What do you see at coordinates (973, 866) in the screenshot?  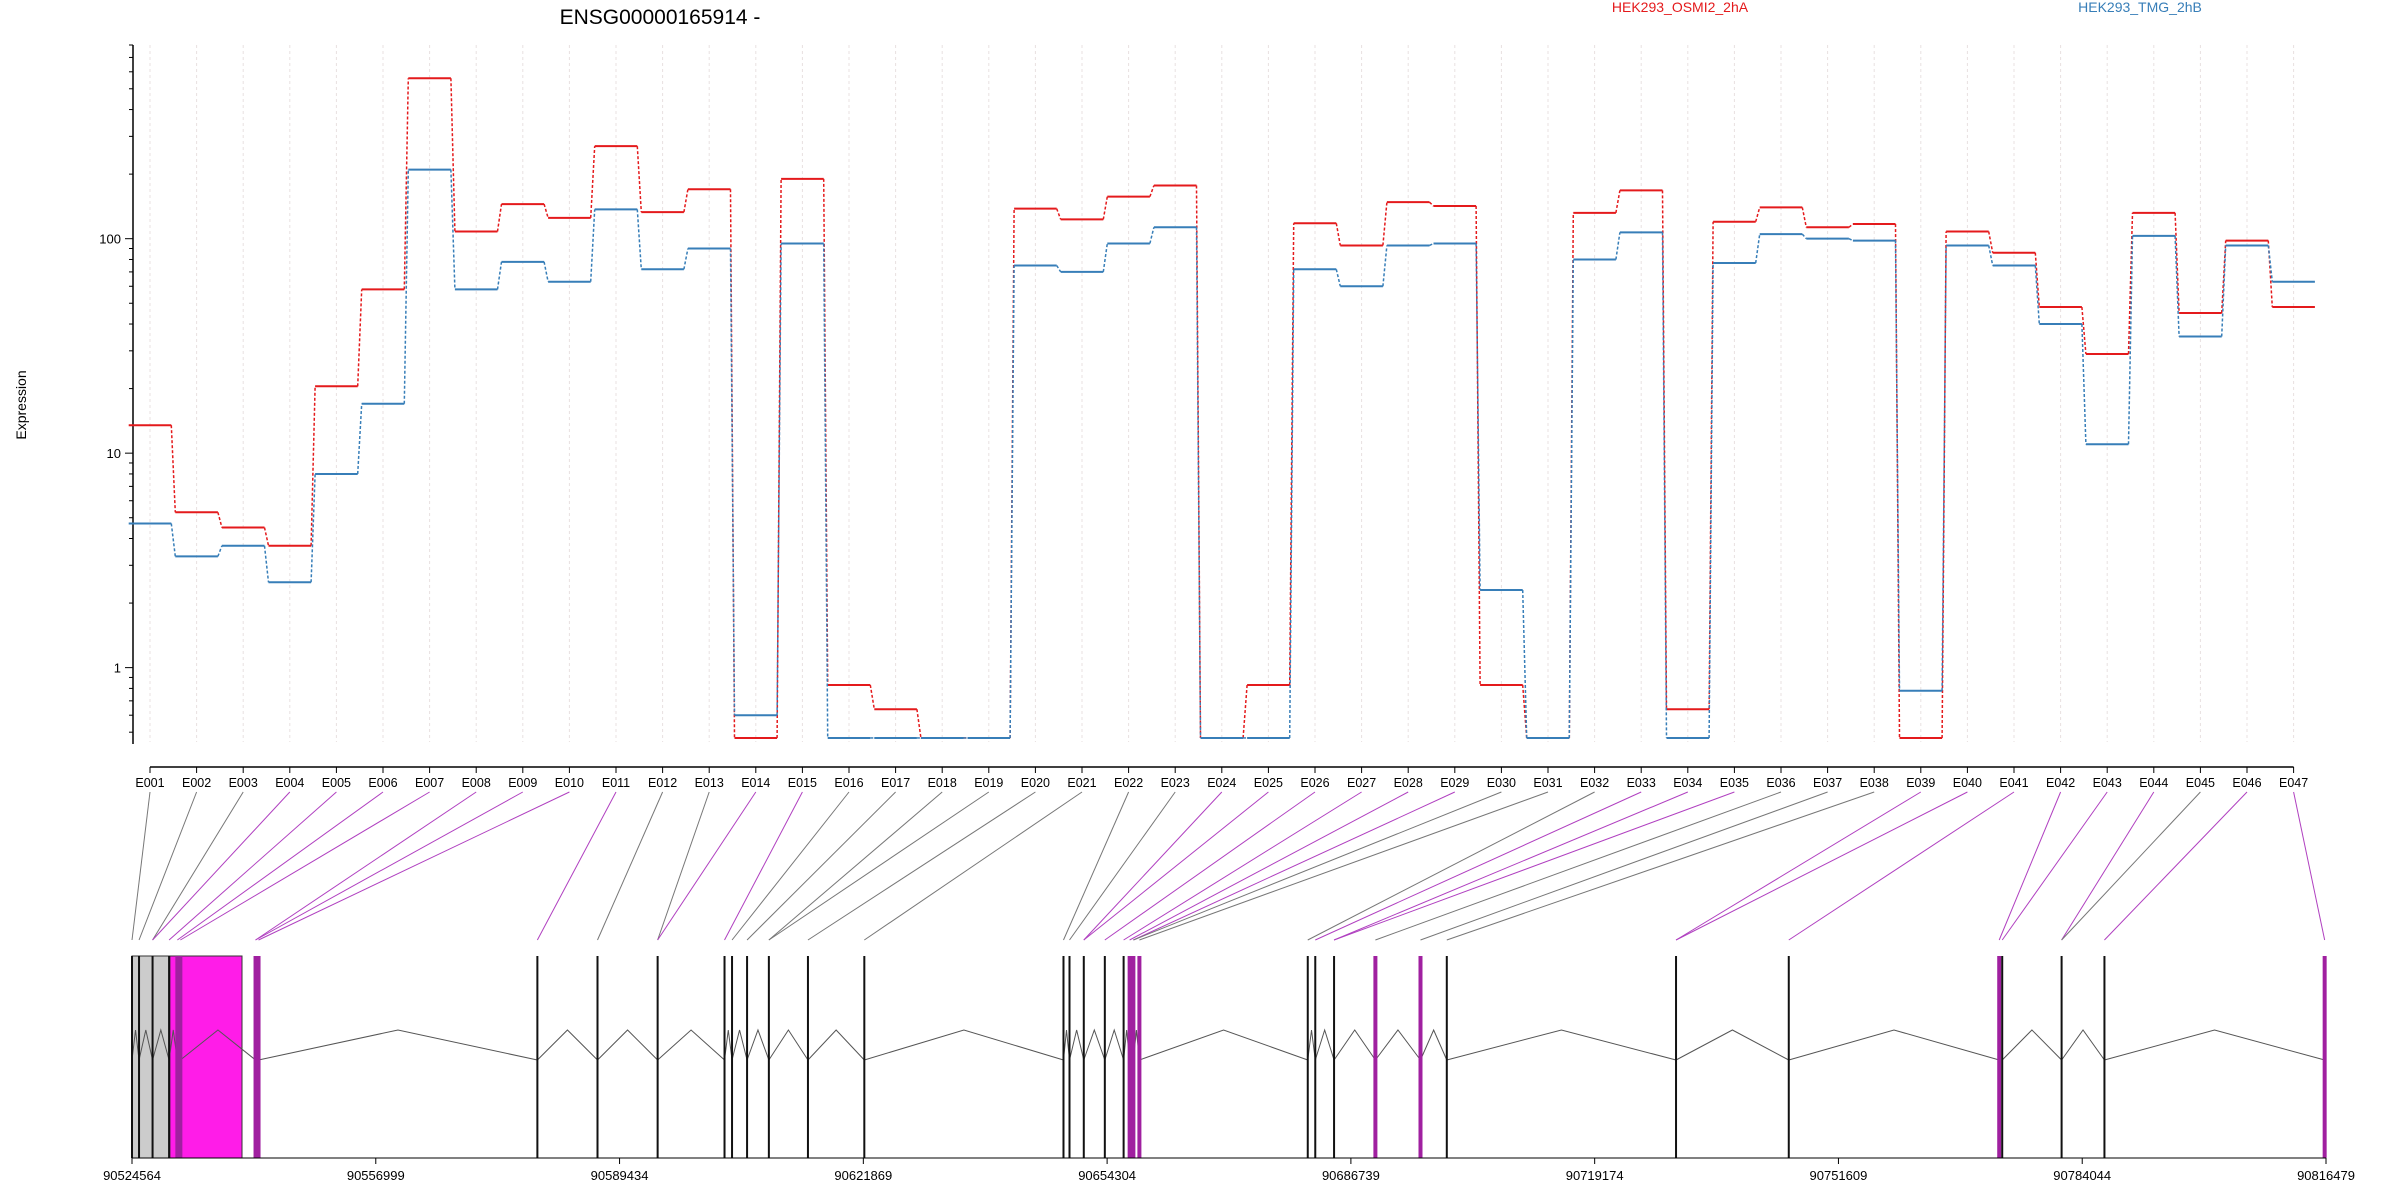 I see `exon-connector-e021` at bounding box center [973, 866].